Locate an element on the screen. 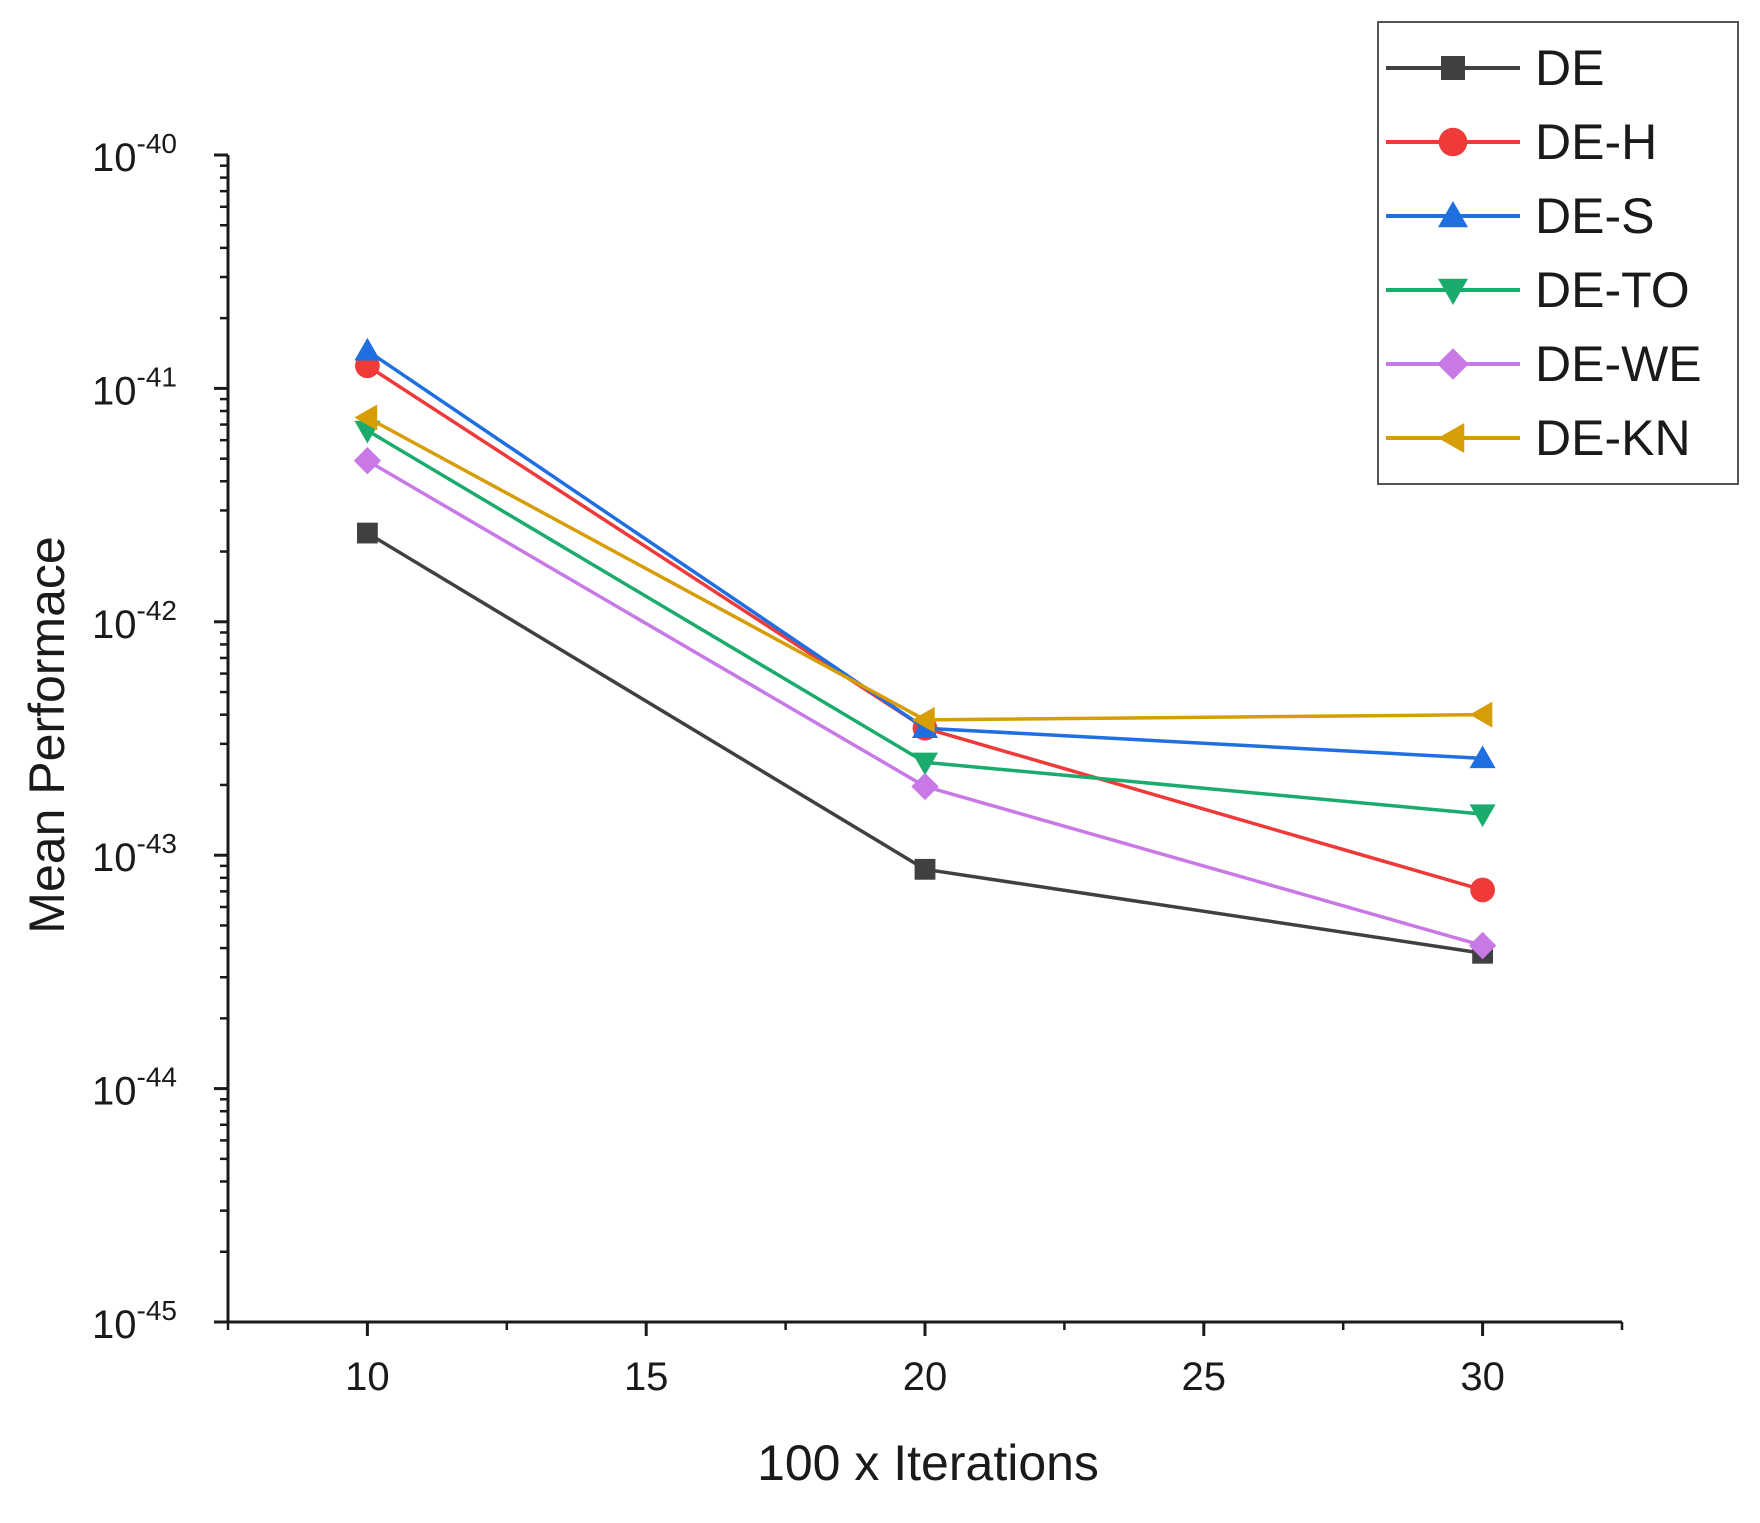 This screenshot has width=1760, height=1523. legend-item: DE-WE is located at coordinates (1544, 364).